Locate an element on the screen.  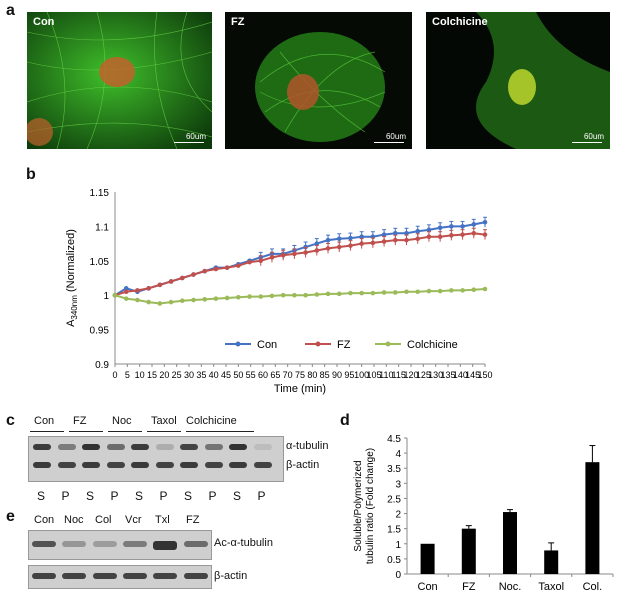
y-tick-label: 1.1 is located at coordinates (102, 227).